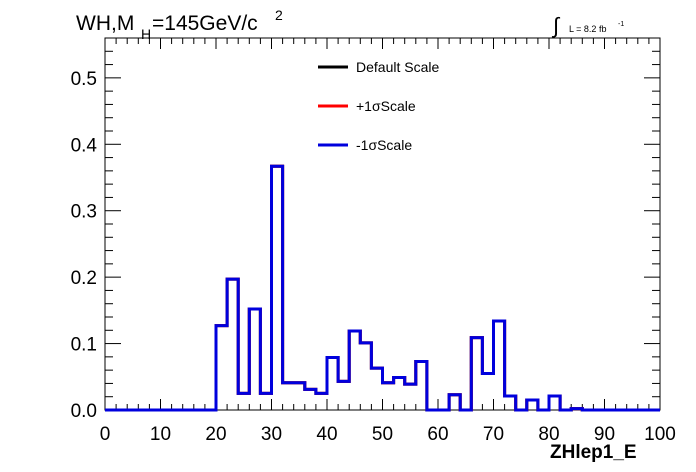 The image size is (696, 472). I want to click on x-tick-label: 80, so click(548, 434).